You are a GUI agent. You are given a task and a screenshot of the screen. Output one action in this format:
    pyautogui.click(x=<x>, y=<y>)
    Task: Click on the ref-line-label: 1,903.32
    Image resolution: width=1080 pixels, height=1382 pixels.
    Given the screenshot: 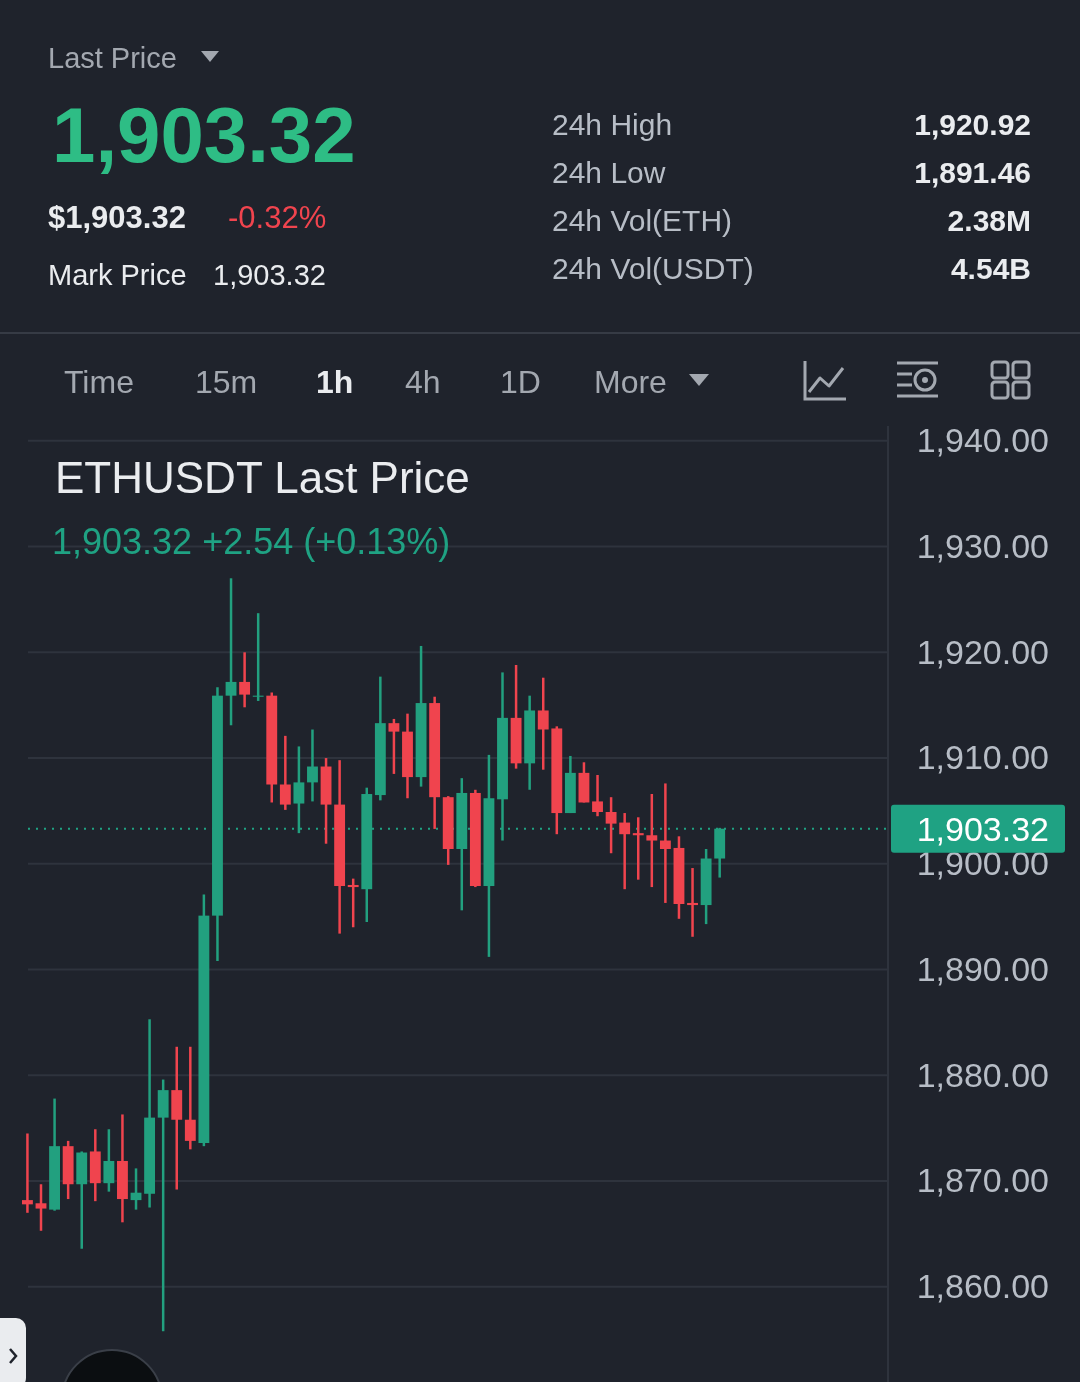 What is the action you would take?
    pyautogui.click(x=982, y=828)
    